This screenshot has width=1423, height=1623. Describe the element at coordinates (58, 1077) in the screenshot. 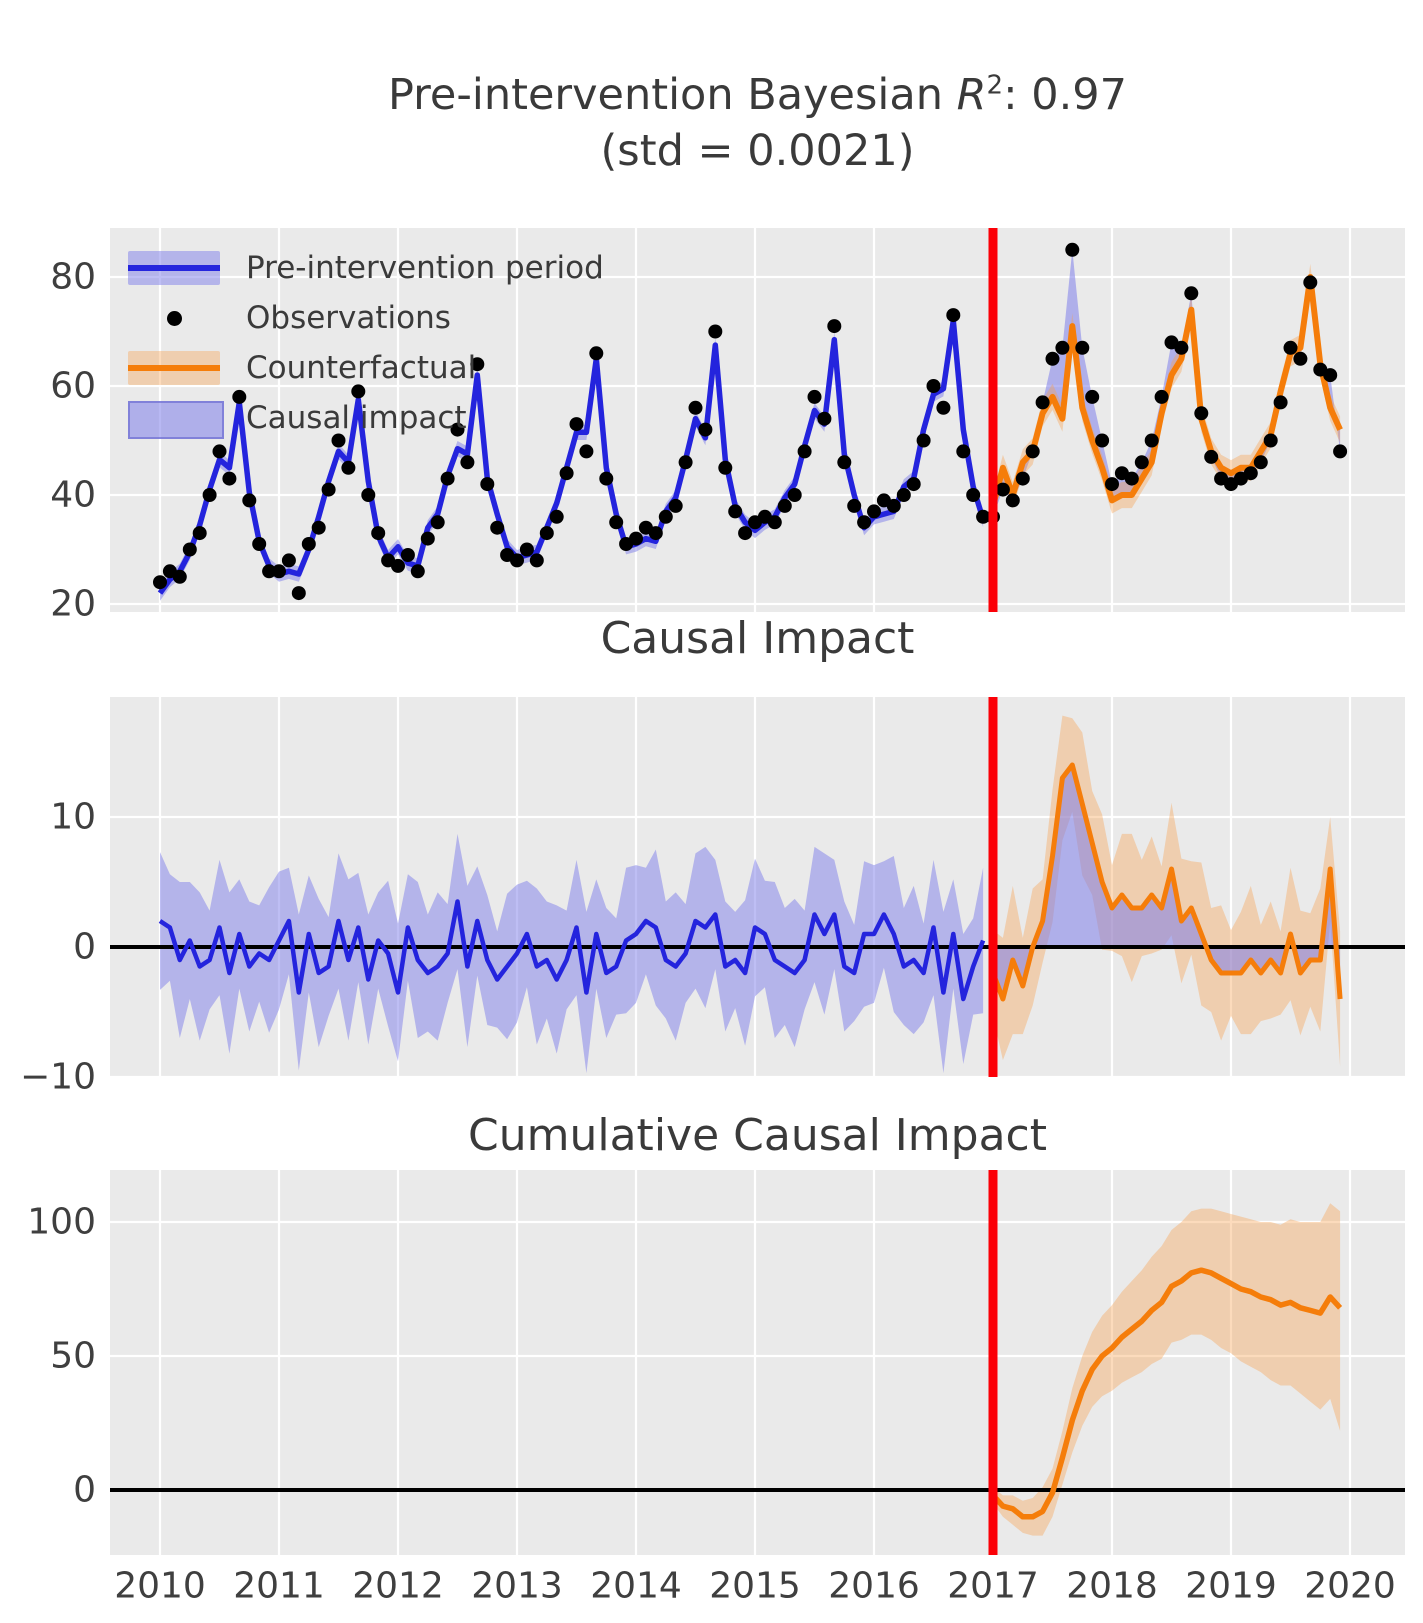

I see `y-tick-label: −10` at that location.